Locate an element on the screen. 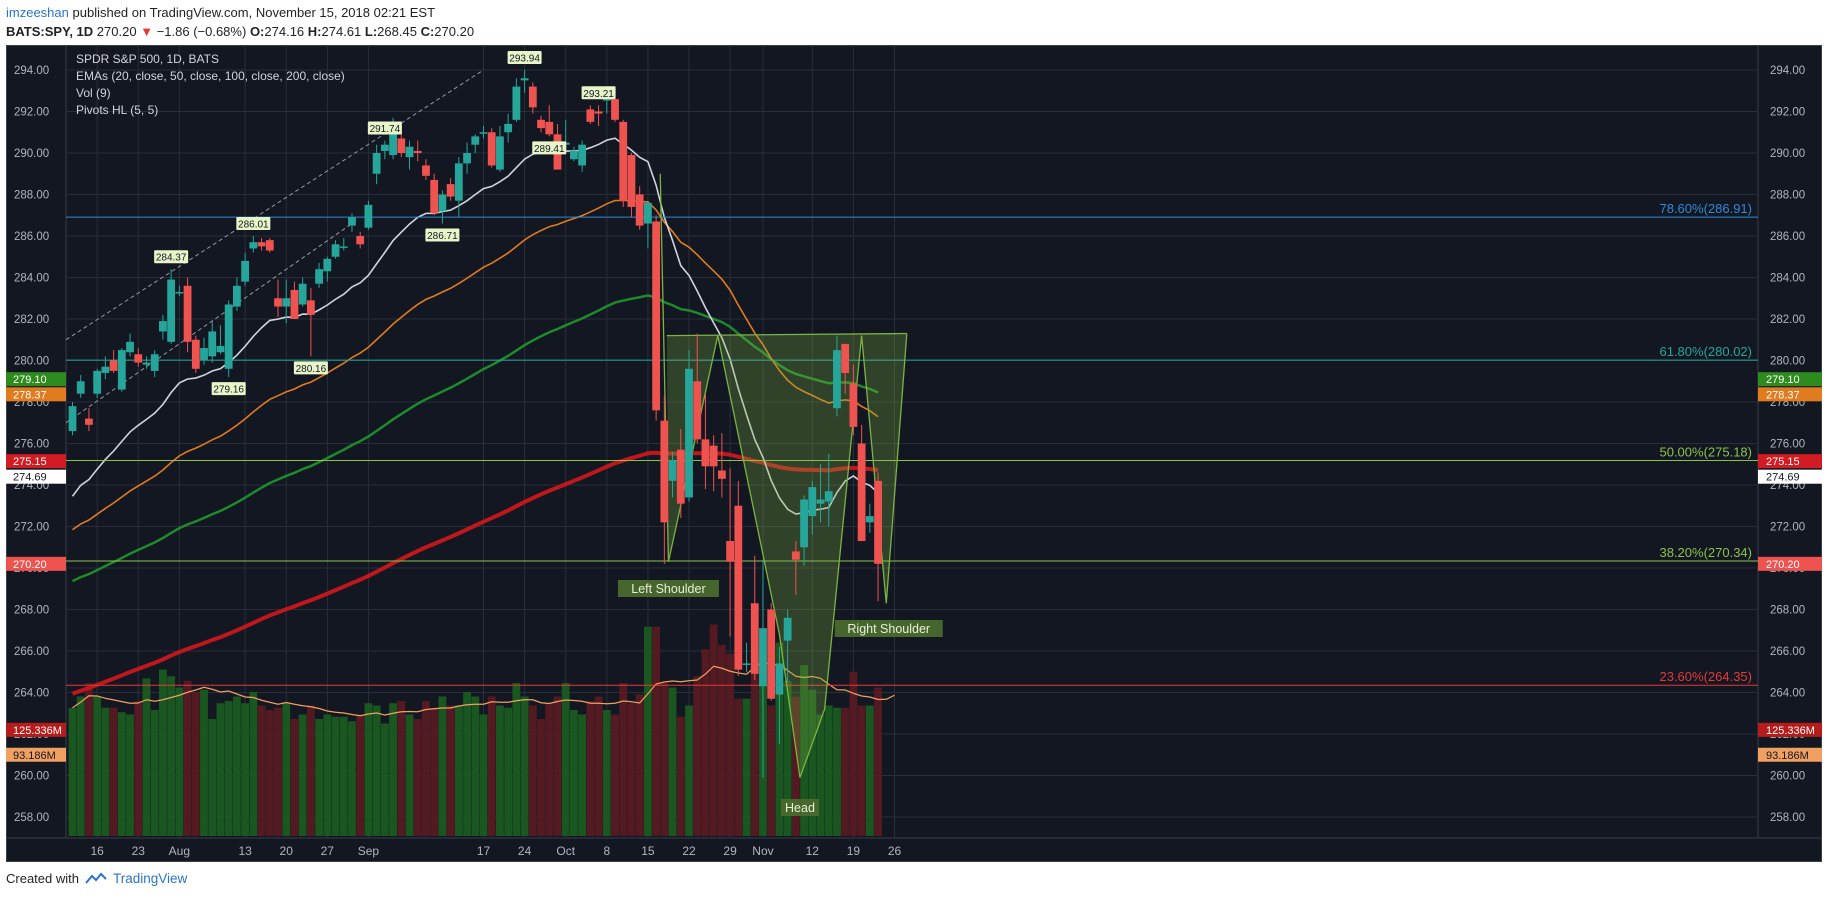 The image size is (1828, 899). left-tick-label: 272.00 is located at coordinates (31, 528).